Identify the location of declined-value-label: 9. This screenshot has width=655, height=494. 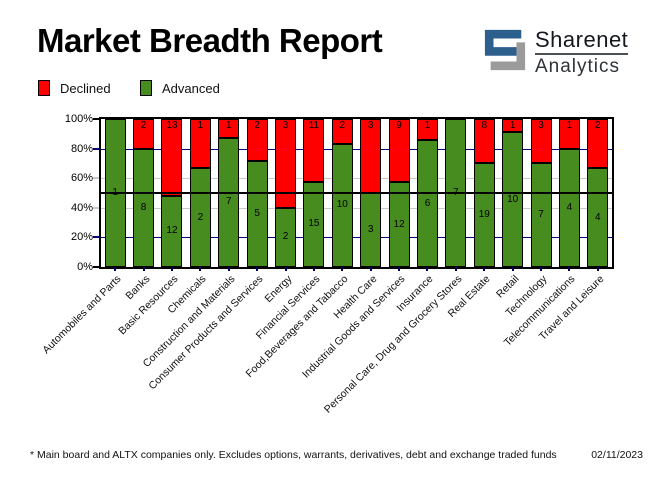
(399, 125).